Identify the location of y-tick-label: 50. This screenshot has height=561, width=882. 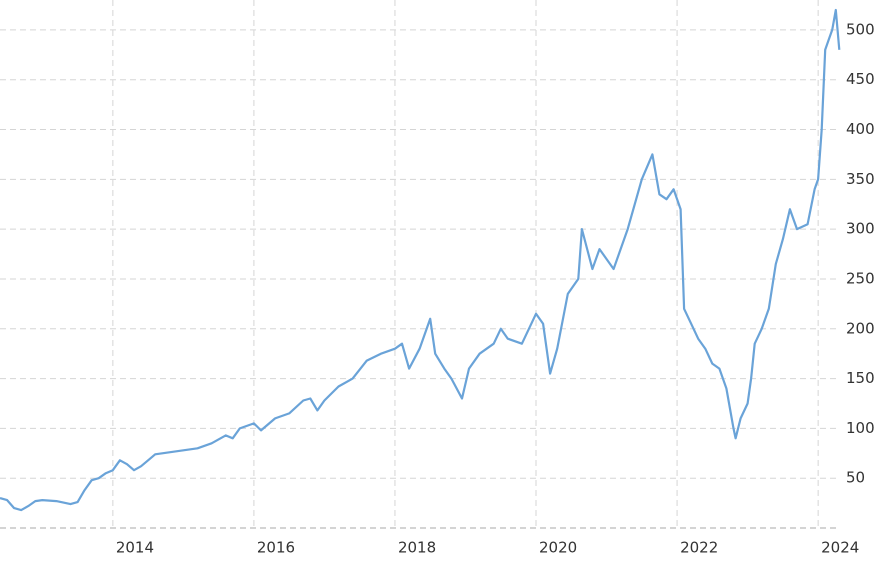
(855, 478).